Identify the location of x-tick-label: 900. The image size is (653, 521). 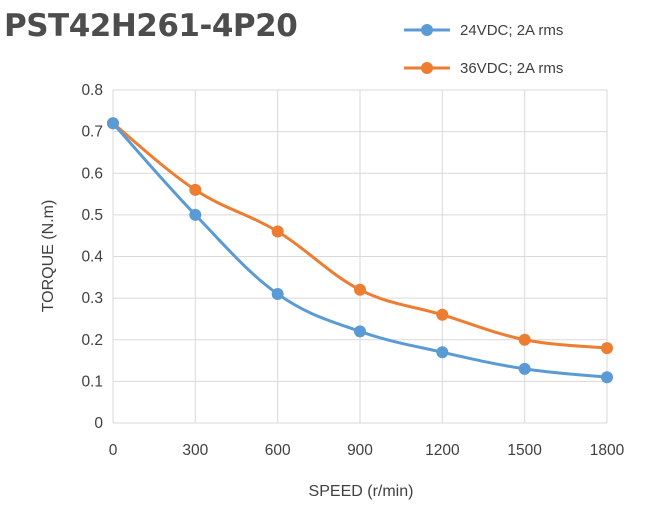
(360, 450).